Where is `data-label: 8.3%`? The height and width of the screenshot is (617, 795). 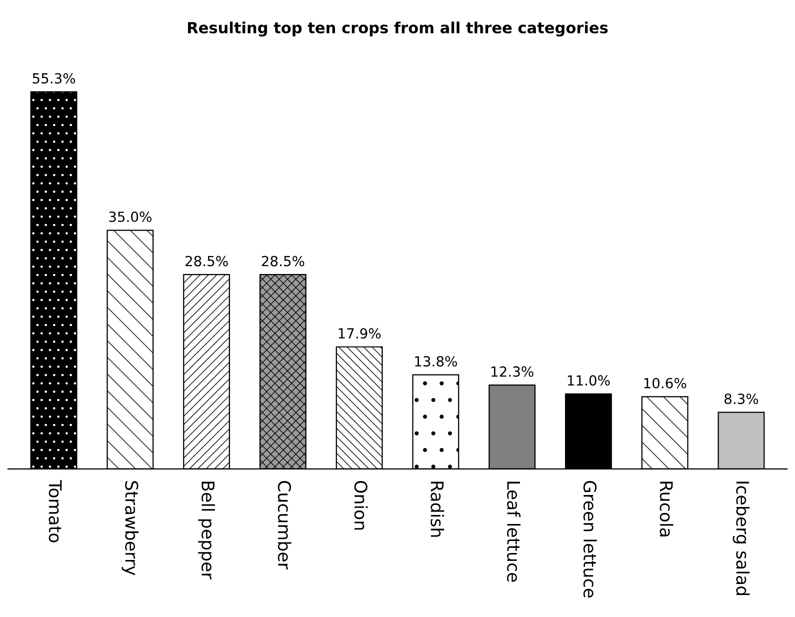
data-label: 8.3% is located at coordinates (741, 399).